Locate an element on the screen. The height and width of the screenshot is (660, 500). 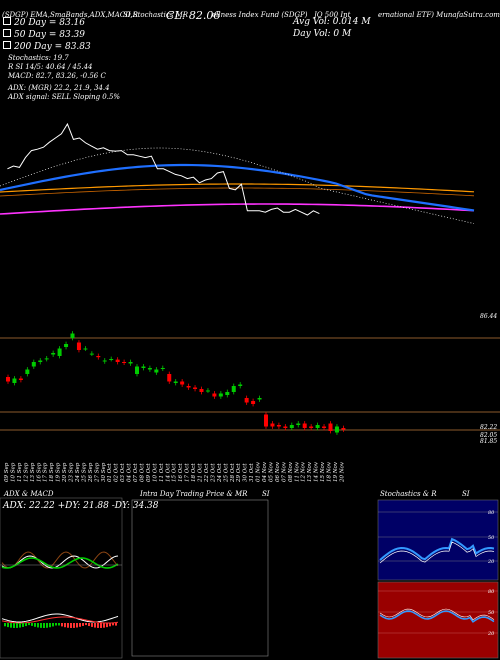
title-tail-2: JQ 500 Int is located at coordinates (332, 15).